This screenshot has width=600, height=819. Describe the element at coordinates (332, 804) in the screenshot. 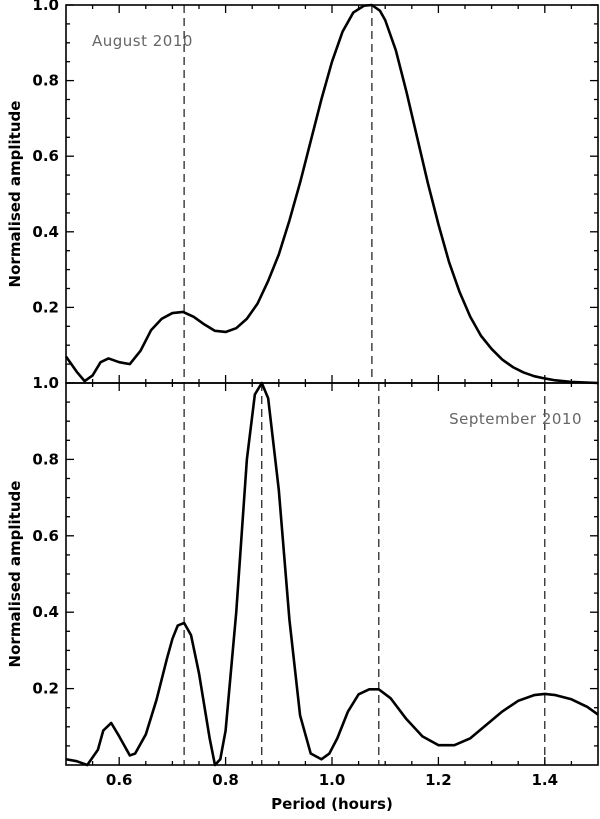

I see `xlabel-september: Period (hours)` at that location.